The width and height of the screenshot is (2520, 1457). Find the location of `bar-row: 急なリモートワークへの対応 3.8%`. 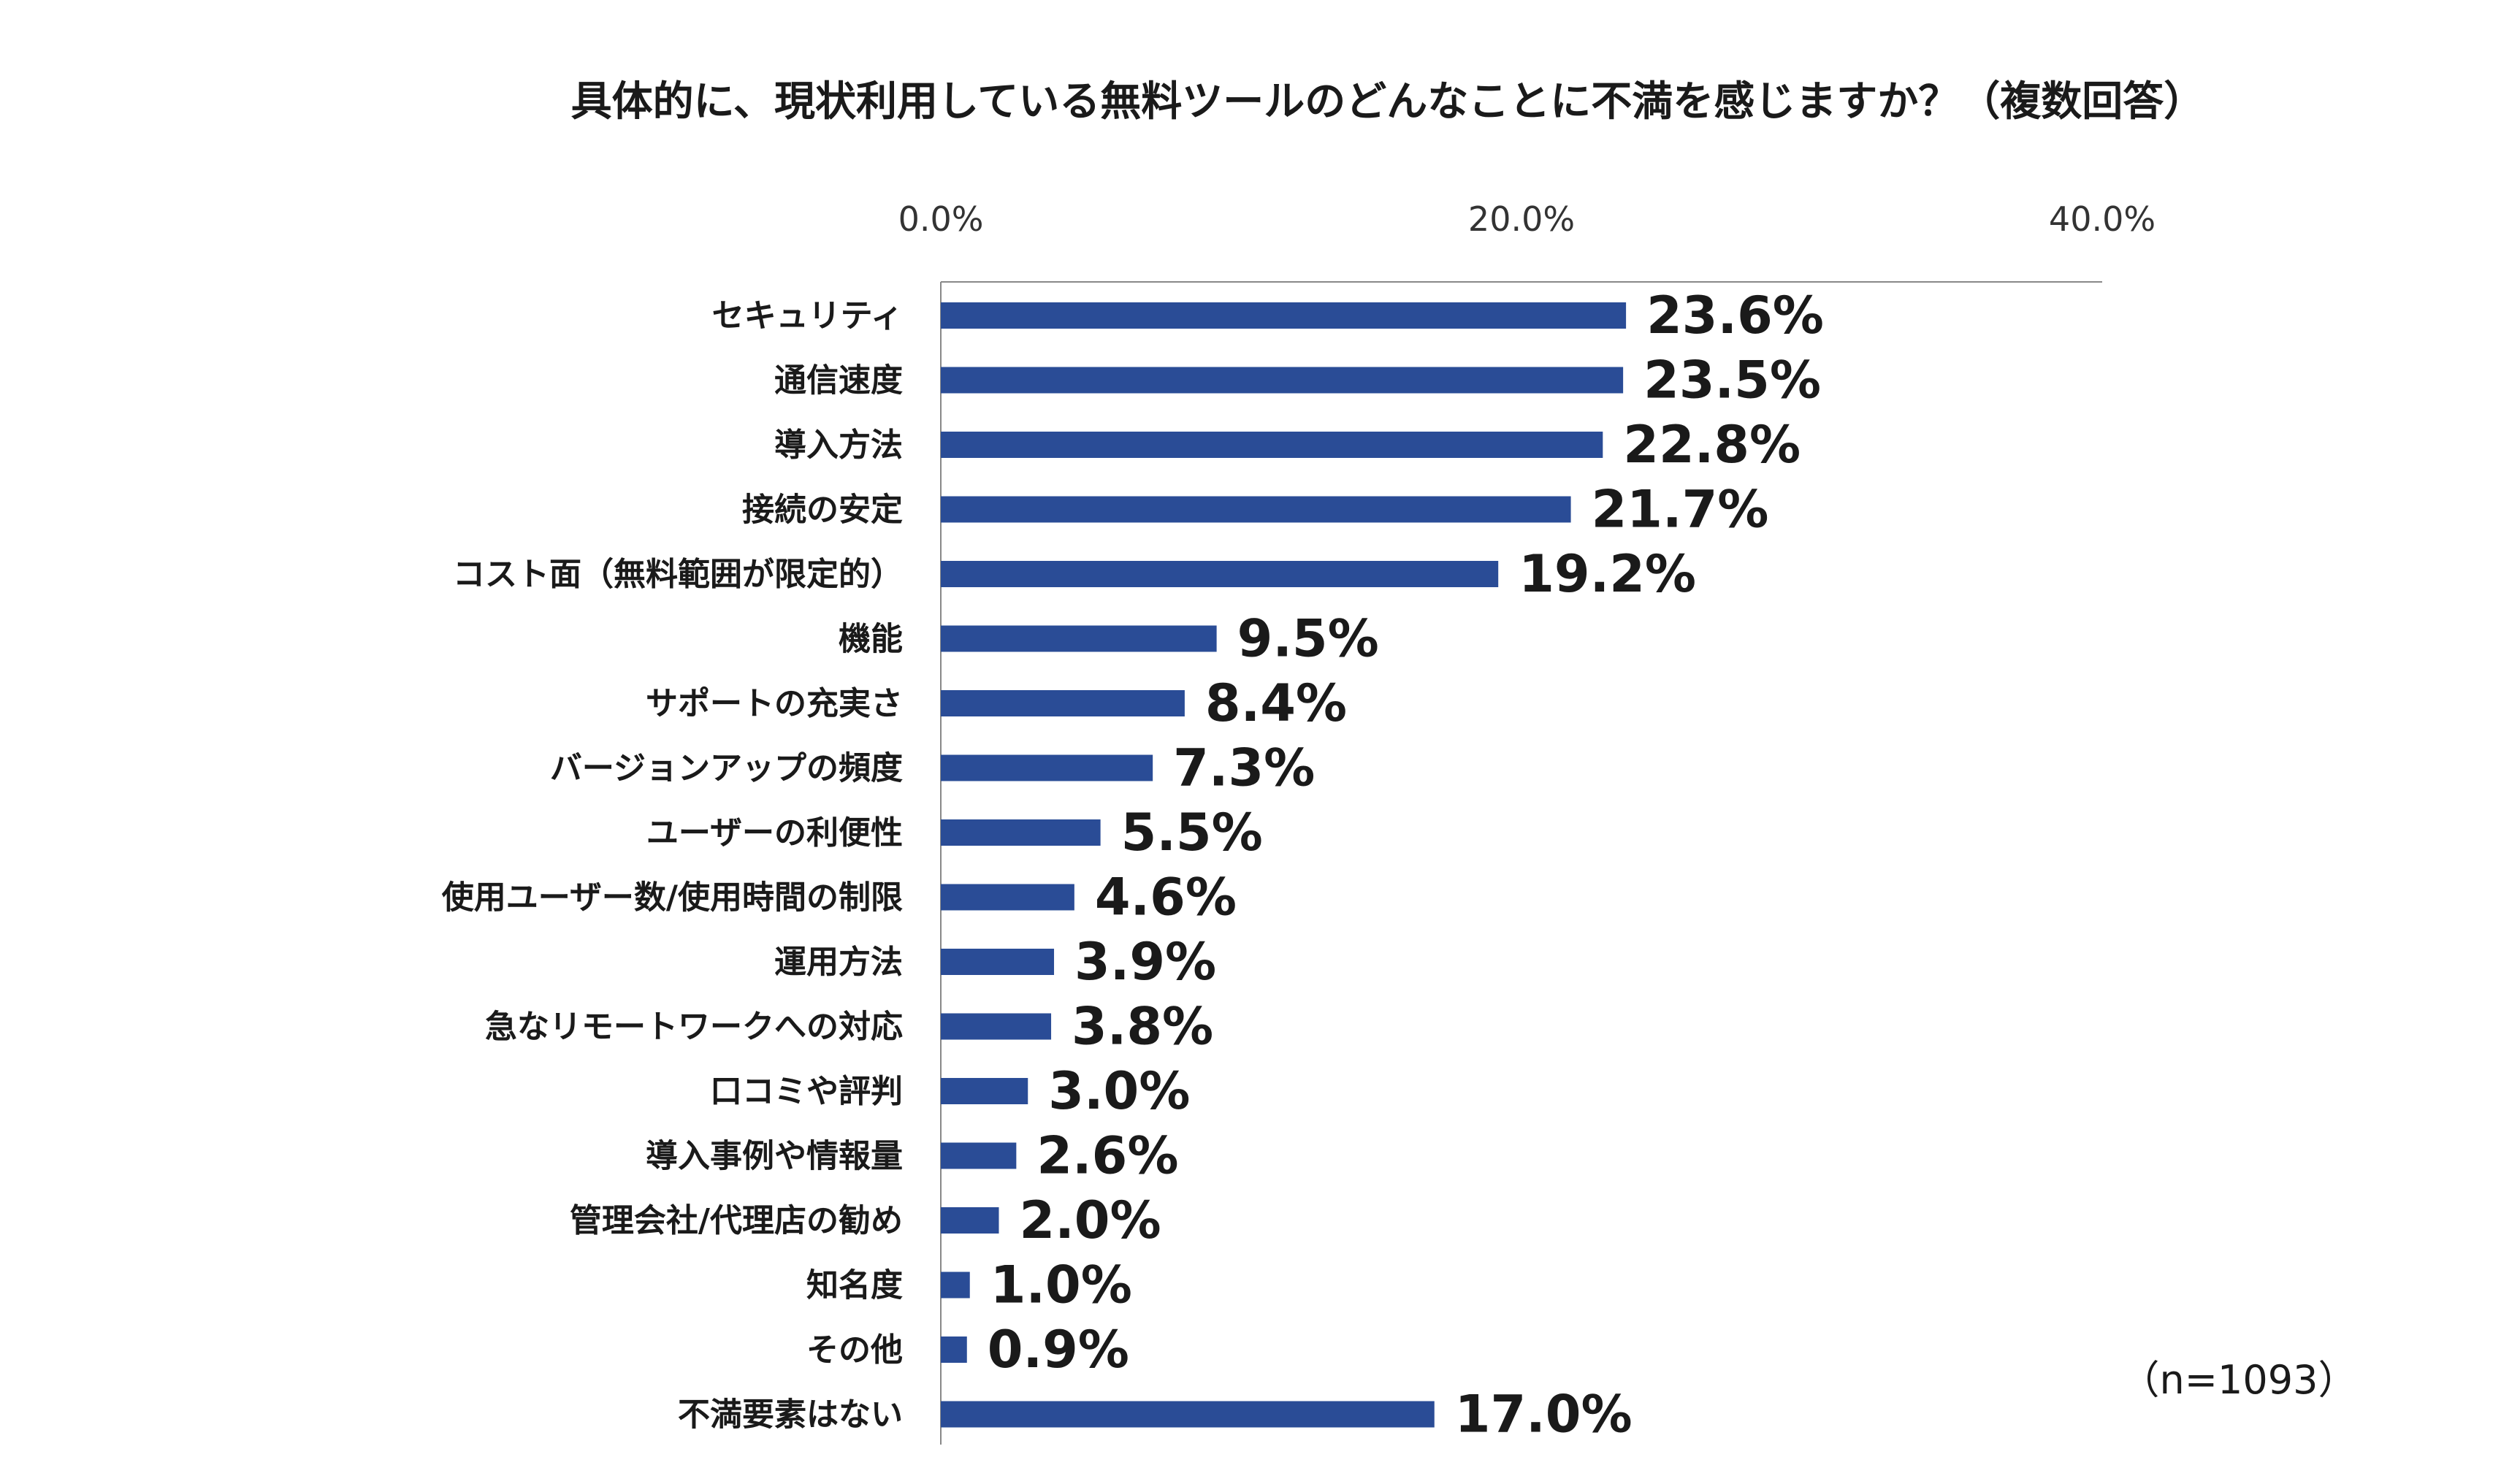

bar-row: 急なリモートワークへの対応 3.8% is located at coordinates (849, 1027).